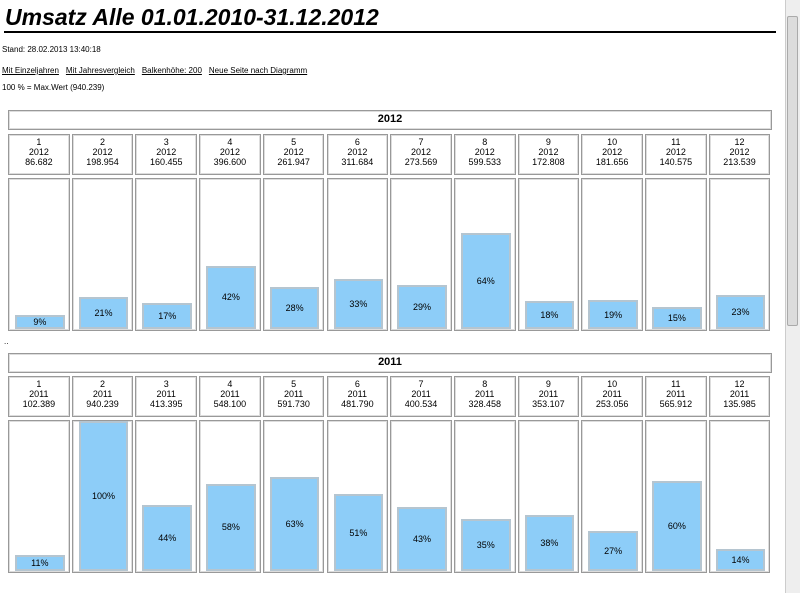 This screenshot has height=593, width=800. Describe the element at coordinates (100, 70) in the screenshot. I see `link: Mit Jahresvergleich` at that location.